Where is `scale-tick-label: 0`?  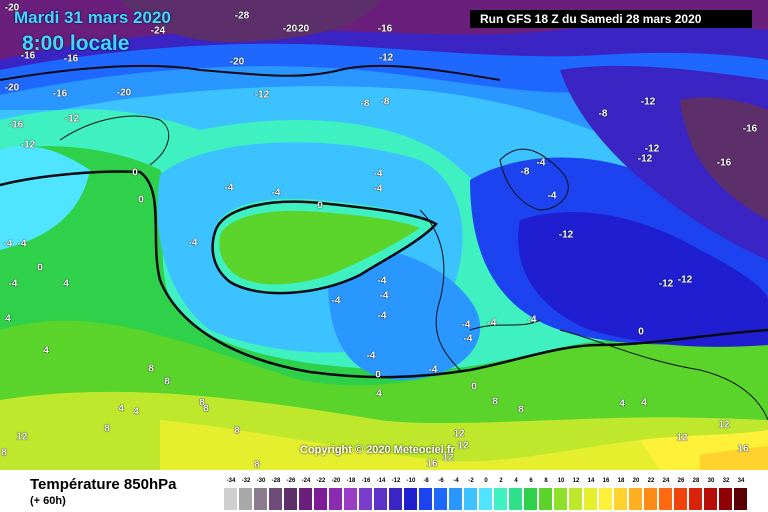 scale-tick-label: 0 is located at coordinates (486, 481).